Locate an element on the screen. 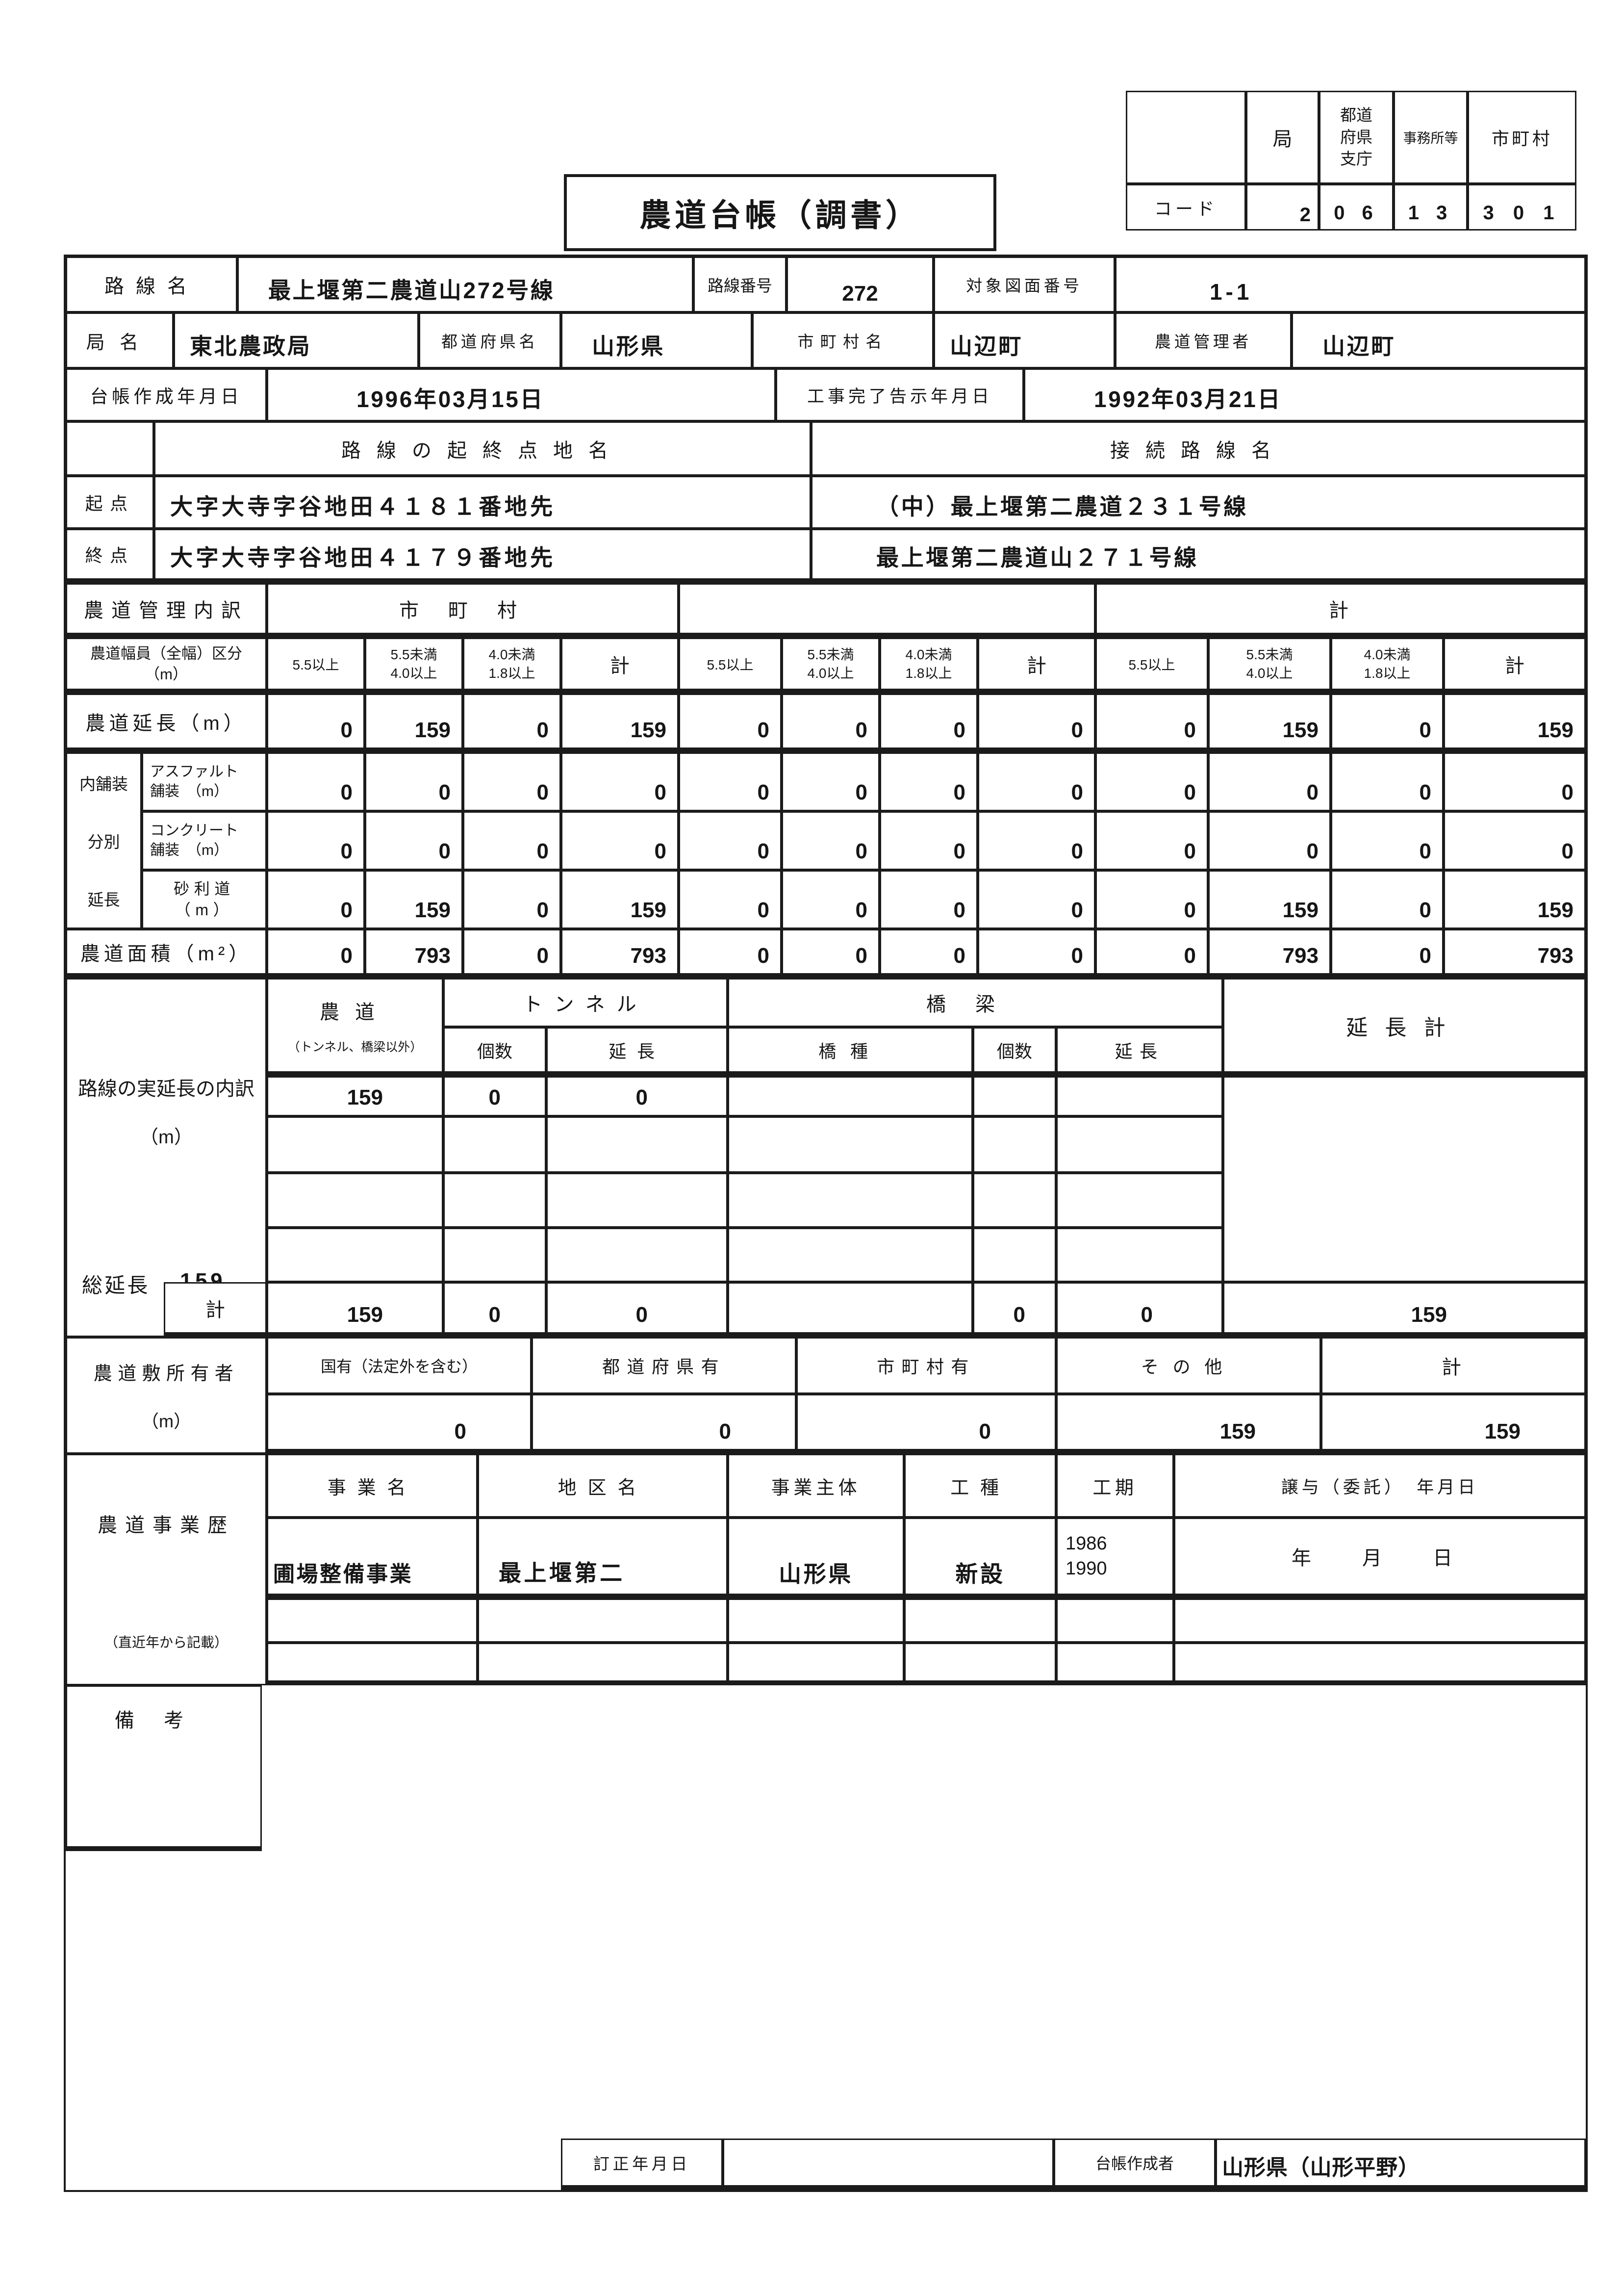 The height and width of the screenshot is (2294, 1624). bridge-group-header: 橋梁 is located at coordinates (975, 1003).